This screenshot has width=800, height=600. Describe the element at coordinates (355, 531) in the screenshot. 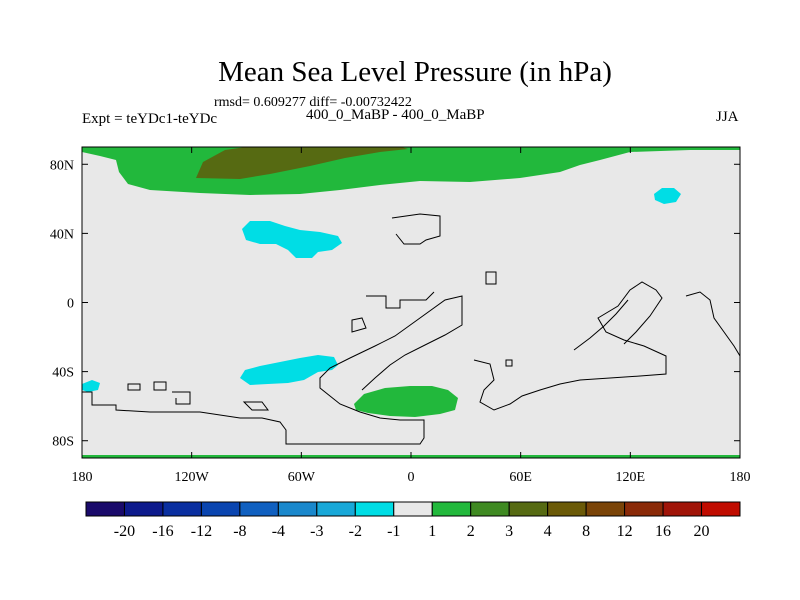

I see `colorbar-label: -2` at that location.